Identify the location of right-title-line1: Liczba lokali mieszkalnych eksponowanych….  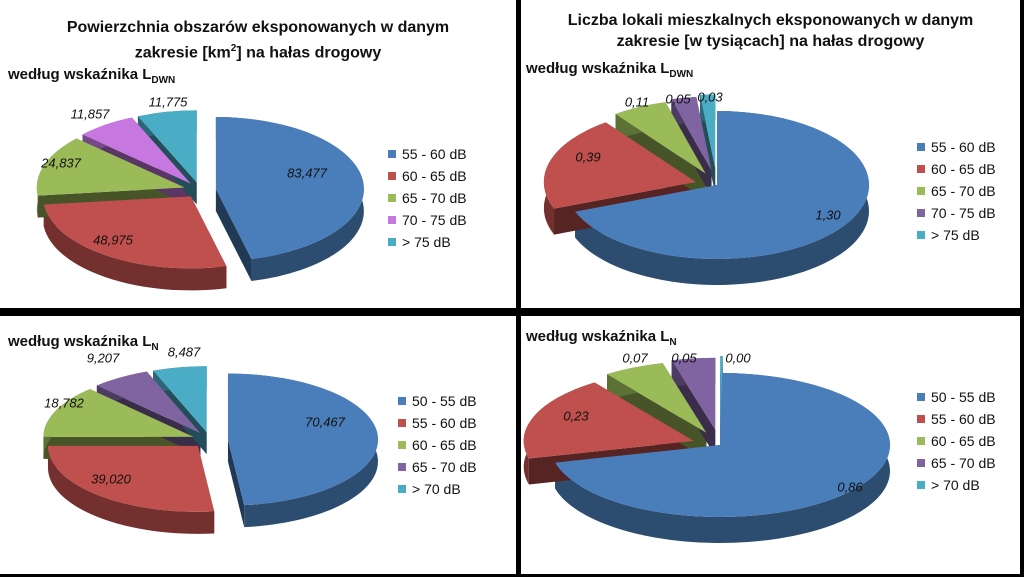
(770, 20).